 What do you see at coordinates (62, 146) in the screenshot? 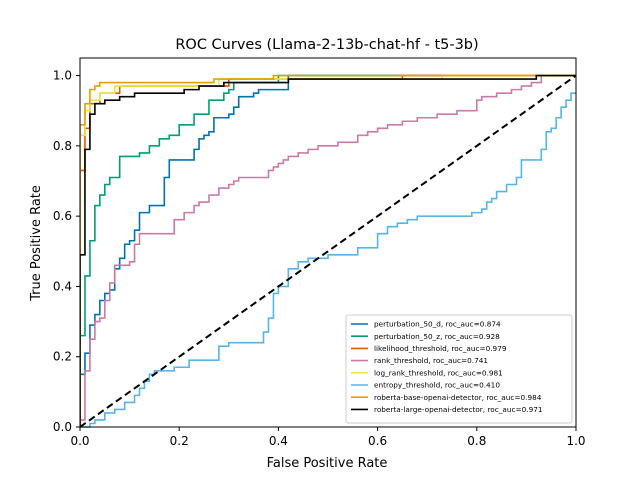
I see `y-tick-label: 0.8` at bounding box center [62, 146].